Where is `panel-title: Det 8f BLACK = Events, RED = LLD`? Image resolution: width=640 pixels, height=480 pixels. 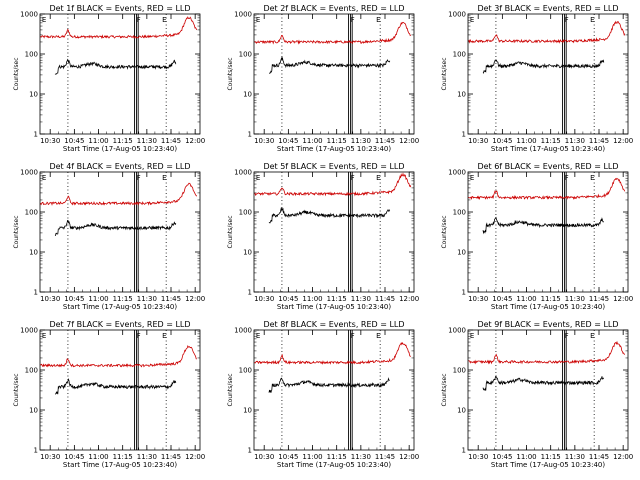
panel-title: Det 8f BLACK = Events, RED = LLD is located at coordinates (333, 324).